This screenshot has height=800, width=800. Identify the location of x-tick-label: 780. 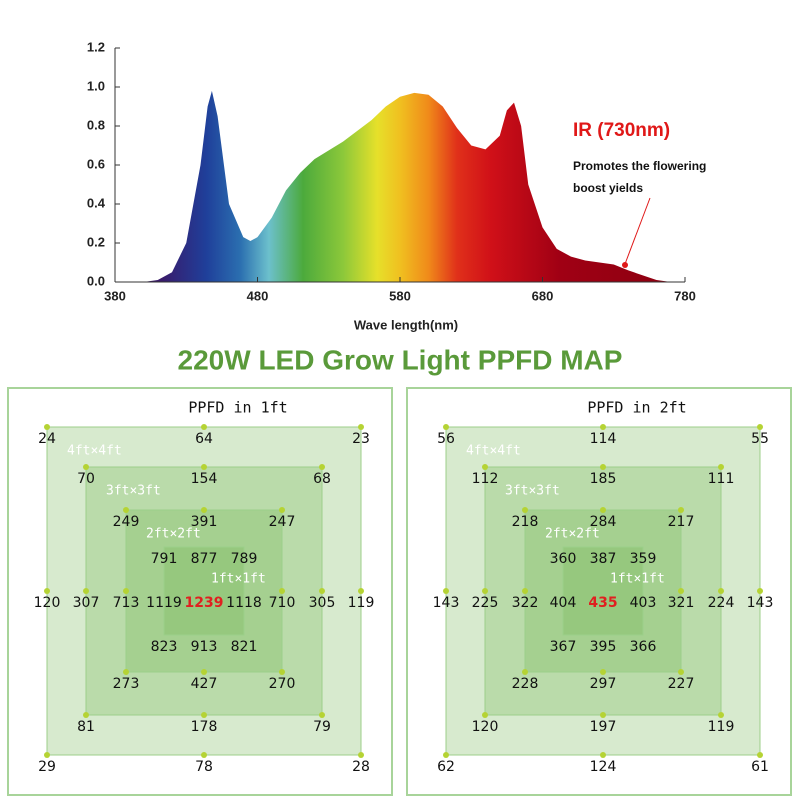
(685, 295).